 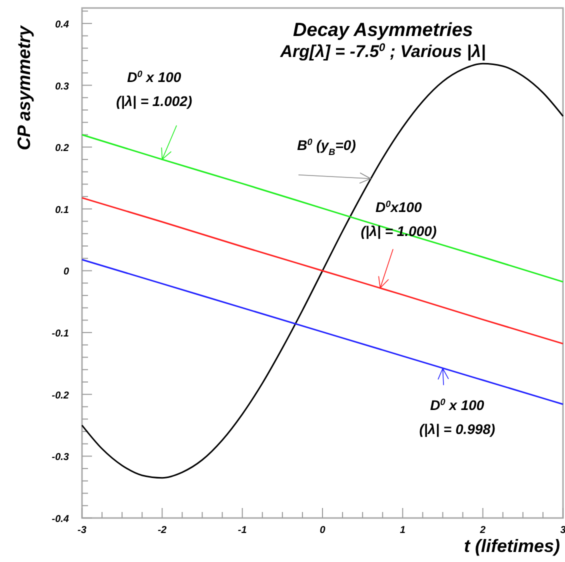 I want to click on x-tick-label: 0, so click(x=323, y=530).